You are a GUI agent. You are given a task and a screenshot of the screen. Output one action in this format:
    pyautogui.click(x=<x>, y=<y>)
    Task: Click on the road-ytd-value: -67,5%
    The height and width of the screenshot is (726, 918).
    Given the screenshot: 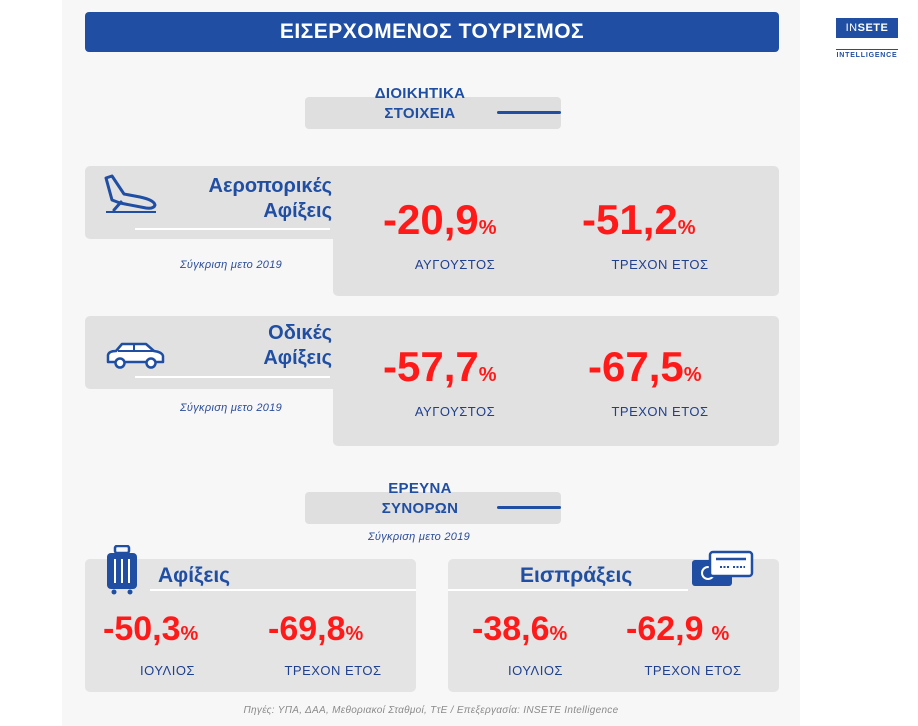 What is the action you would take?
    pyautogui.click(x=645, y=367)
    